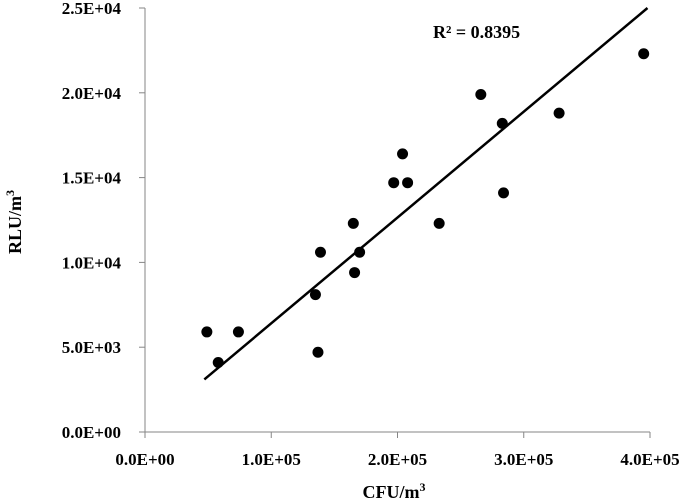 The image size is (690, 502). Describe the element at coordinates (397, 459) in the screenshot. I see `x-tick-label: 2.0E+05` at that location.